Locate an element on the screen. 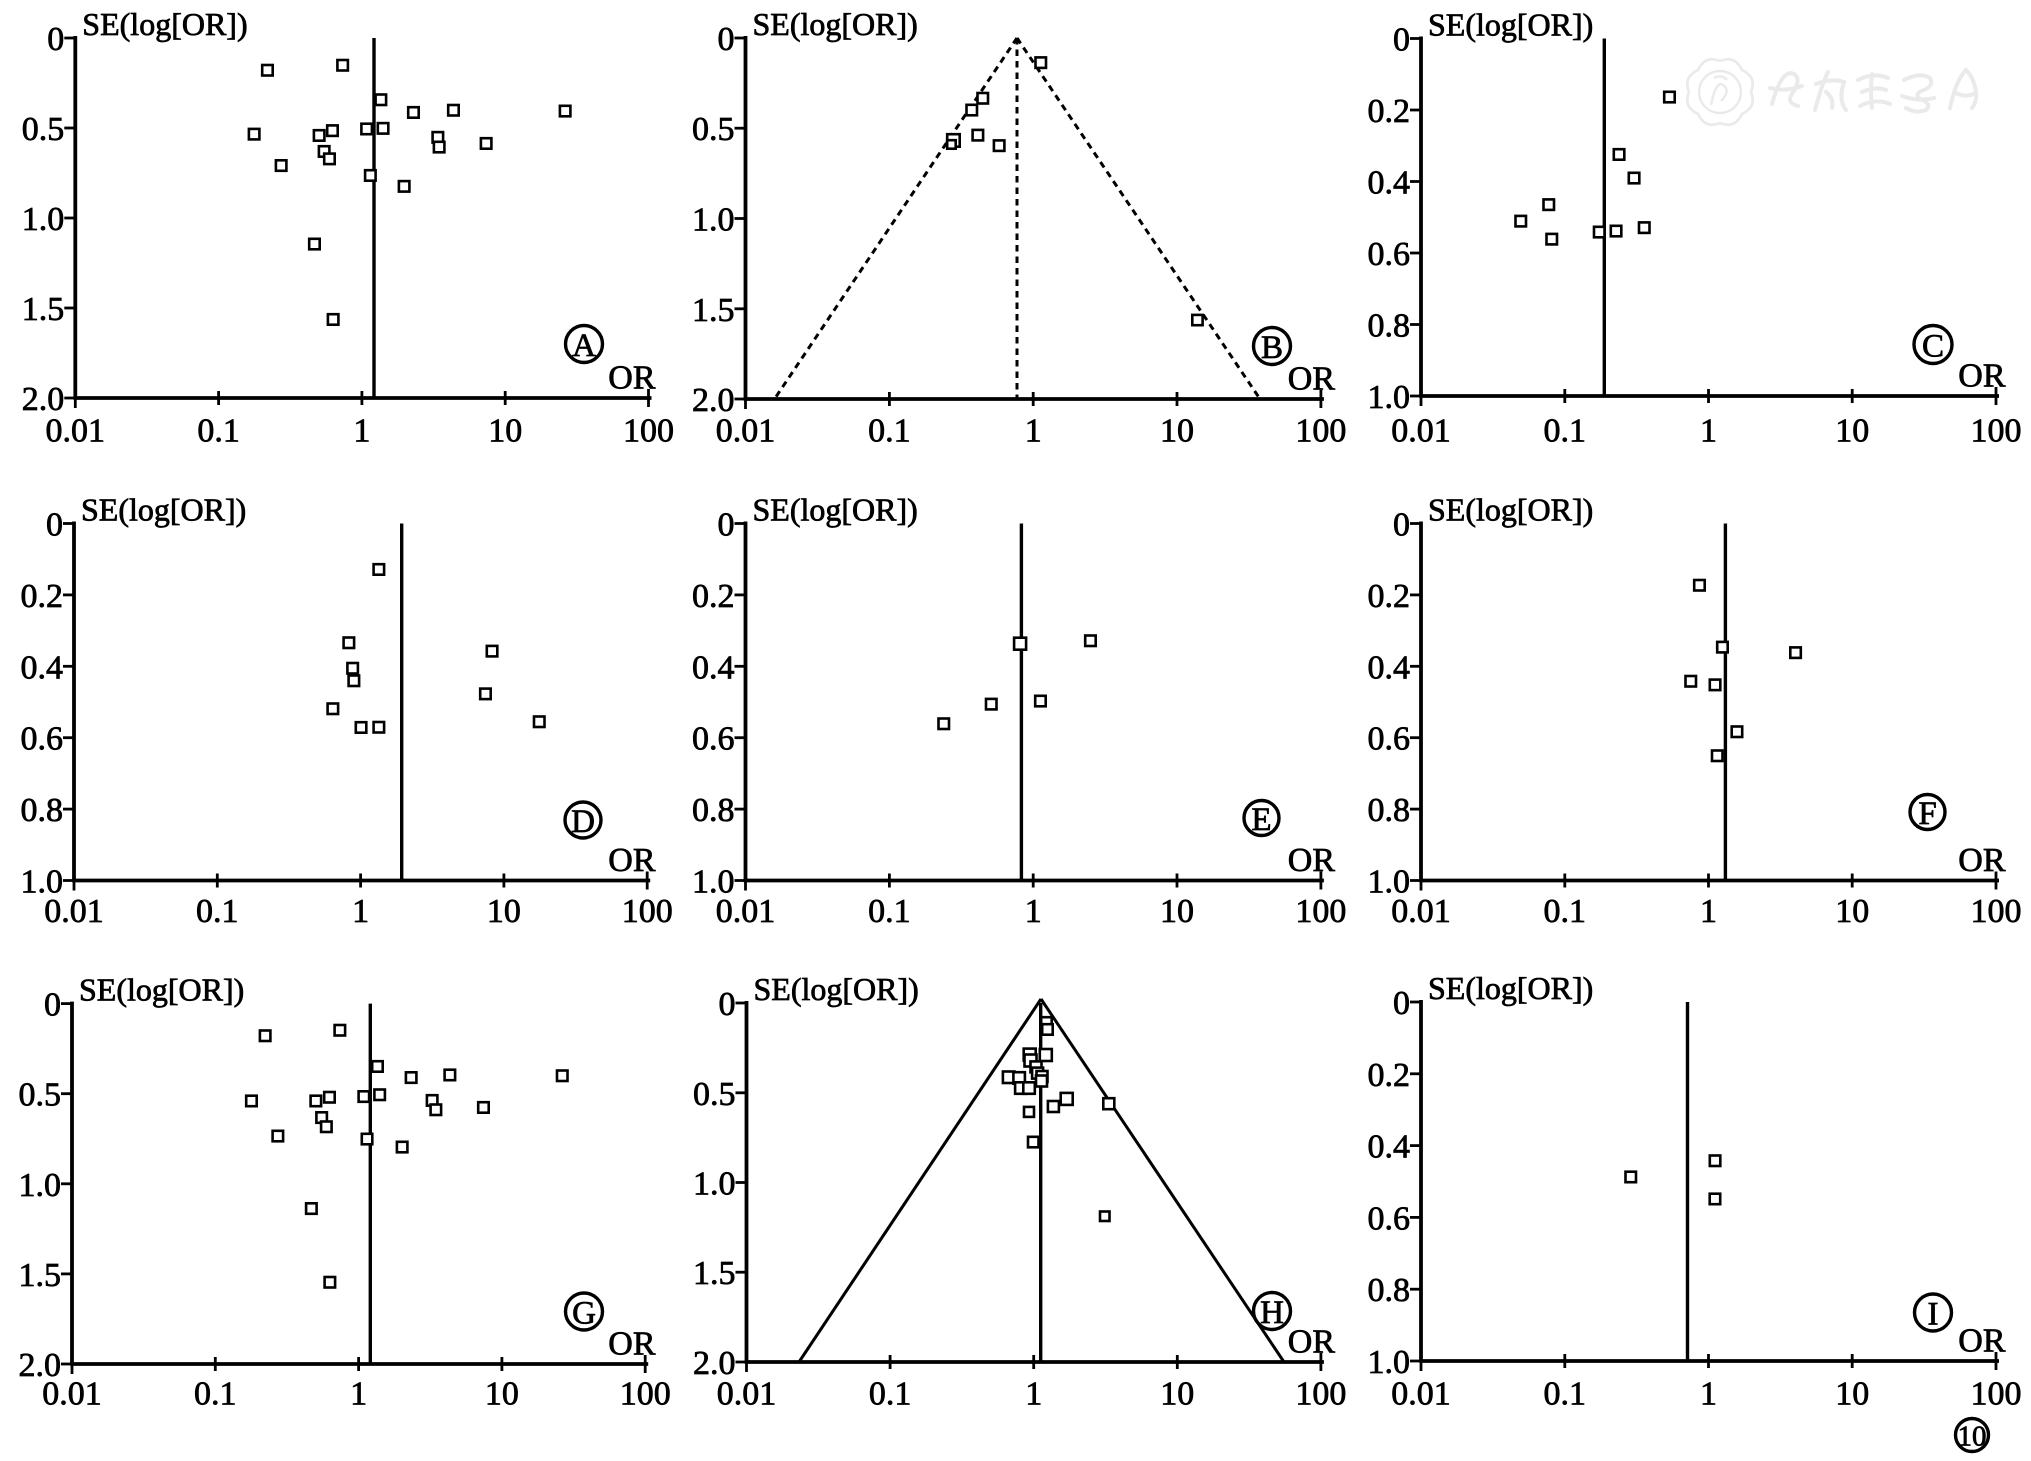 This screenshot has width=2031, height=1461. svg-text: I is located at coordinates (1933, 1315).